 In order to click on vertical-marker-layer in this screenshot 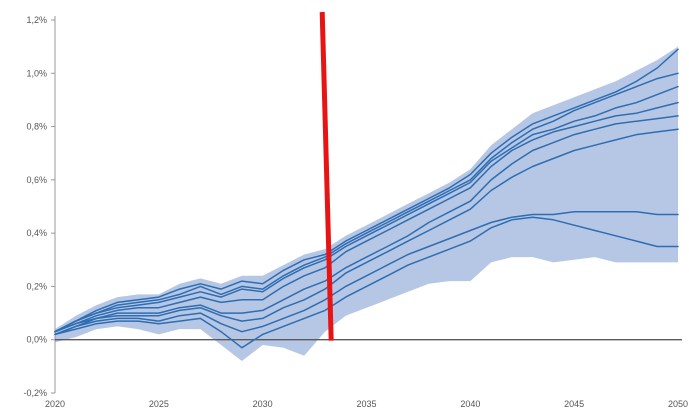, I will do `click(326, 176)`.